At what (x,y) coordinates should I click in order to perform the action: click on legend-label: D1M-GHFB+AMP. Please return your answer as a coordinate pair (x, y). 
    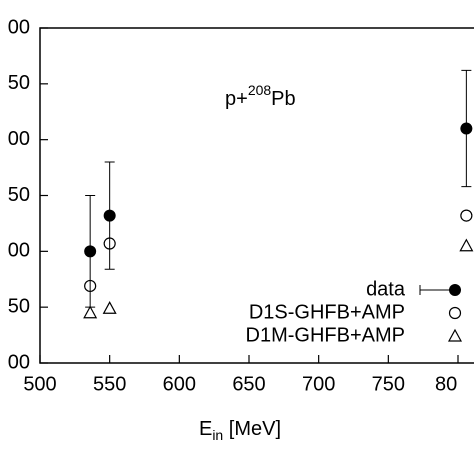
    Looking at the image, I should click on (325, 335).